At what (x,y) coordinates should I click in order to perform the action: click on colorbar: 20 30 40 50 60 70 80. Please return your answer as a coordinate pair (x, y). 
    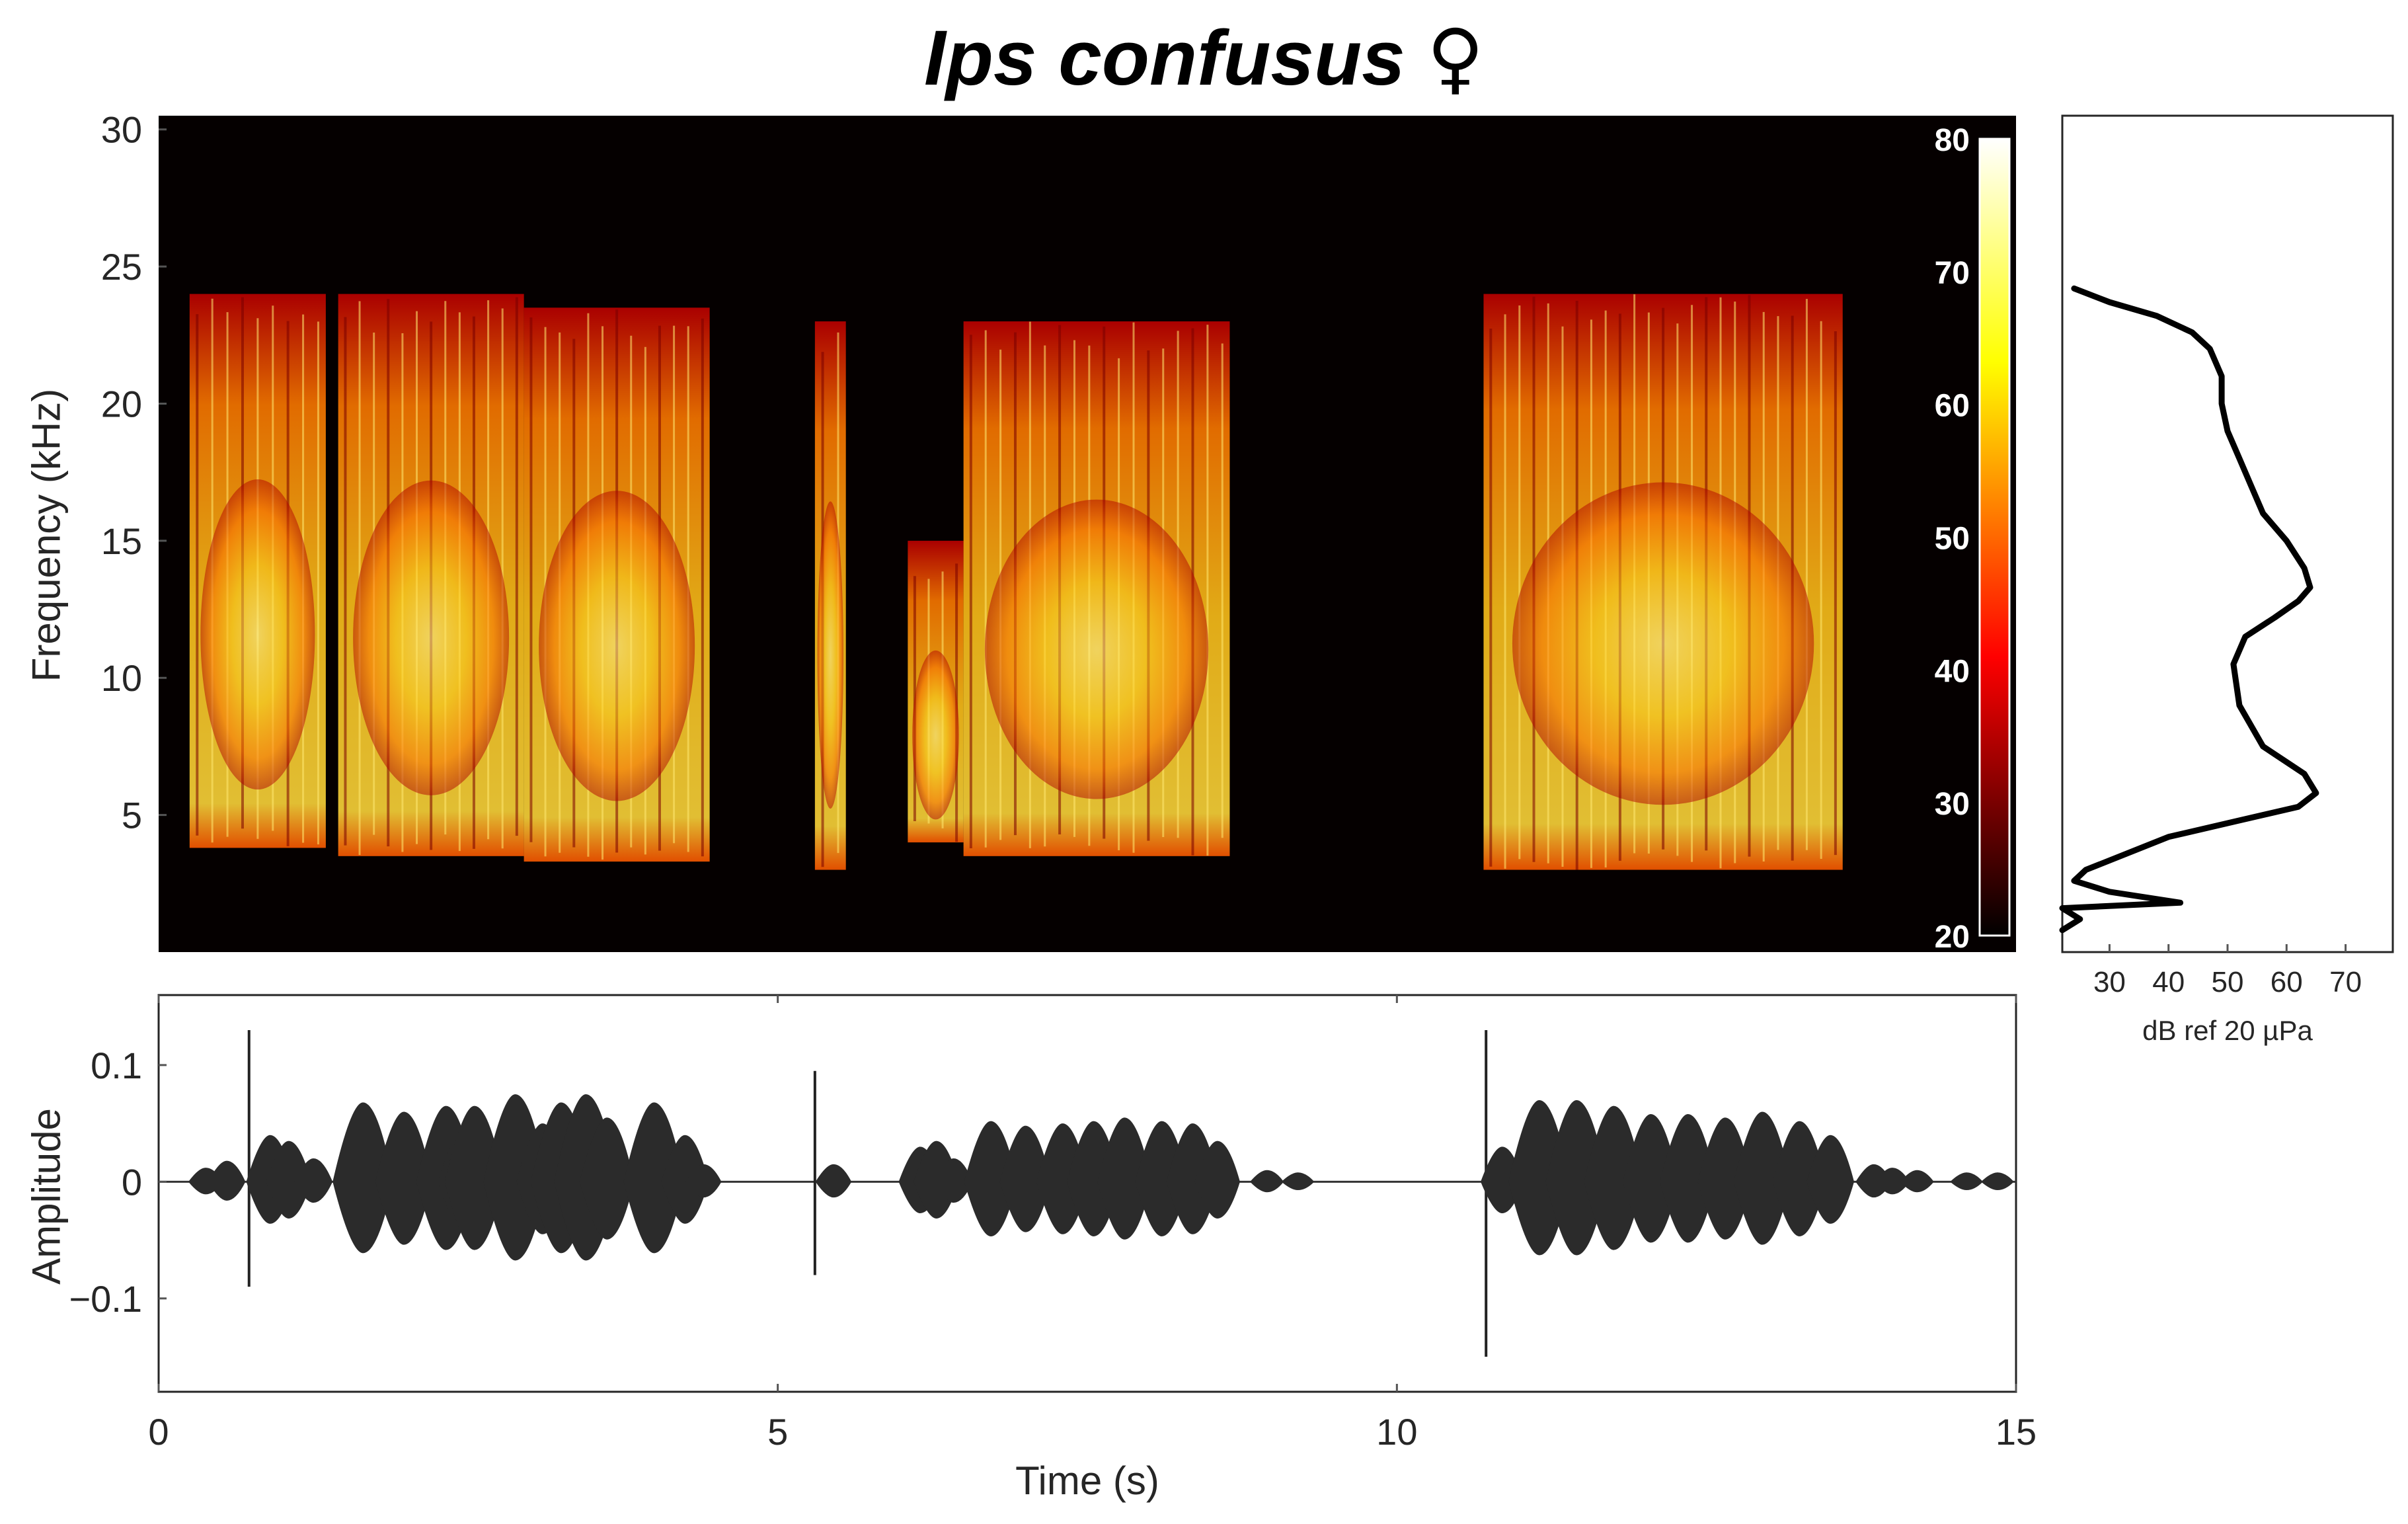
    Looking at the image, I should click on (1973, 539).